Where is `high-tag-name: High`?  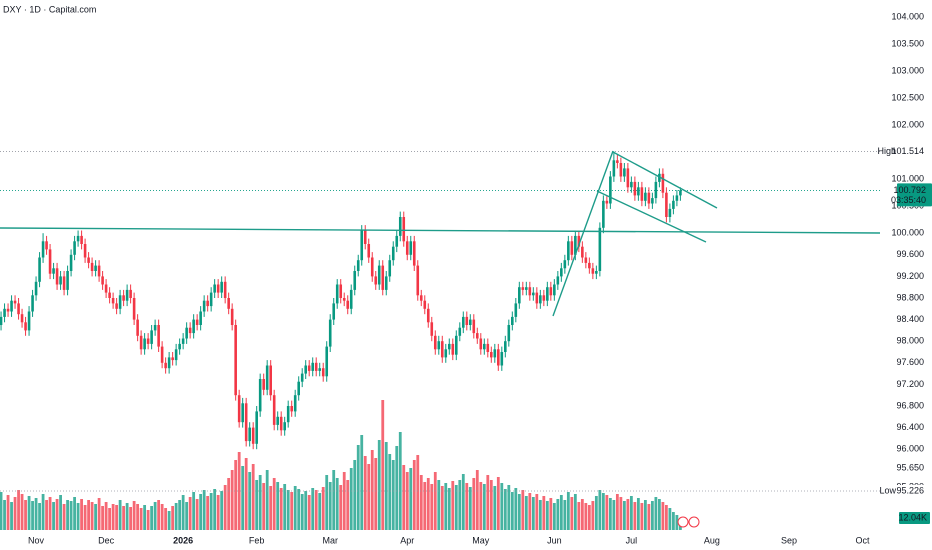
high-tag-name: High is located at coordinates (886, 151).